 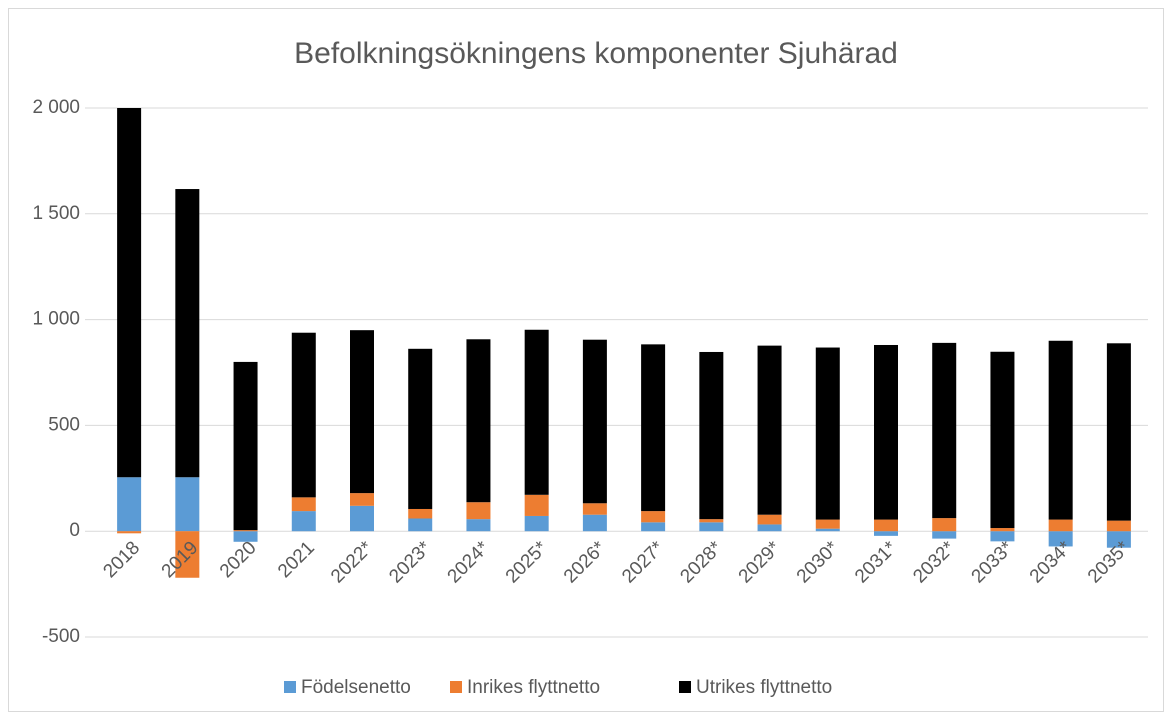 I want to click on legend-label: Födelsenetto, so click(x=356, y=687).